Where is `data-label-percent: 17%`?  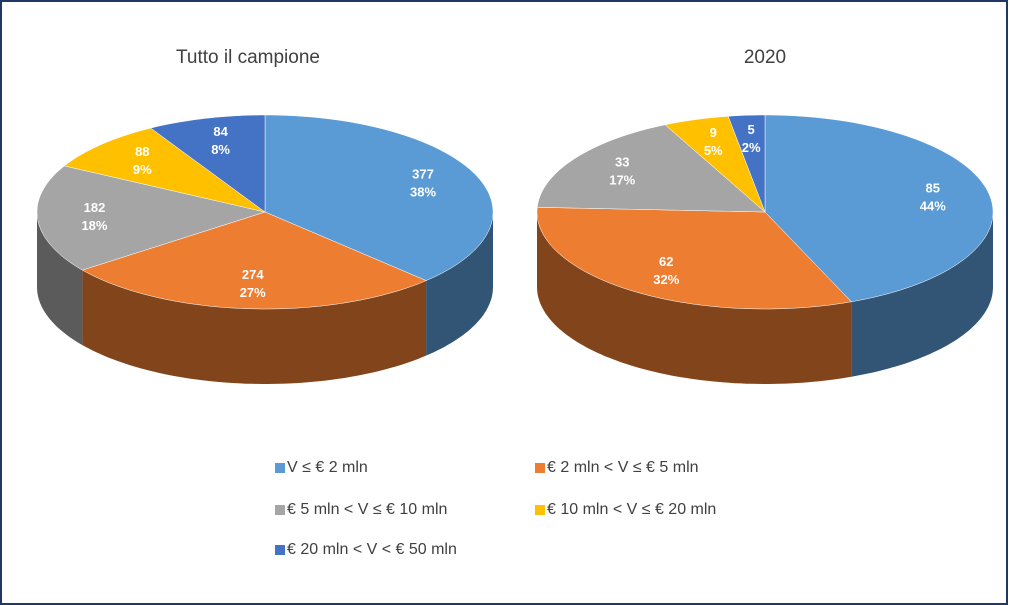
data-label-percent: 17% is located at coordinates (622, 179).